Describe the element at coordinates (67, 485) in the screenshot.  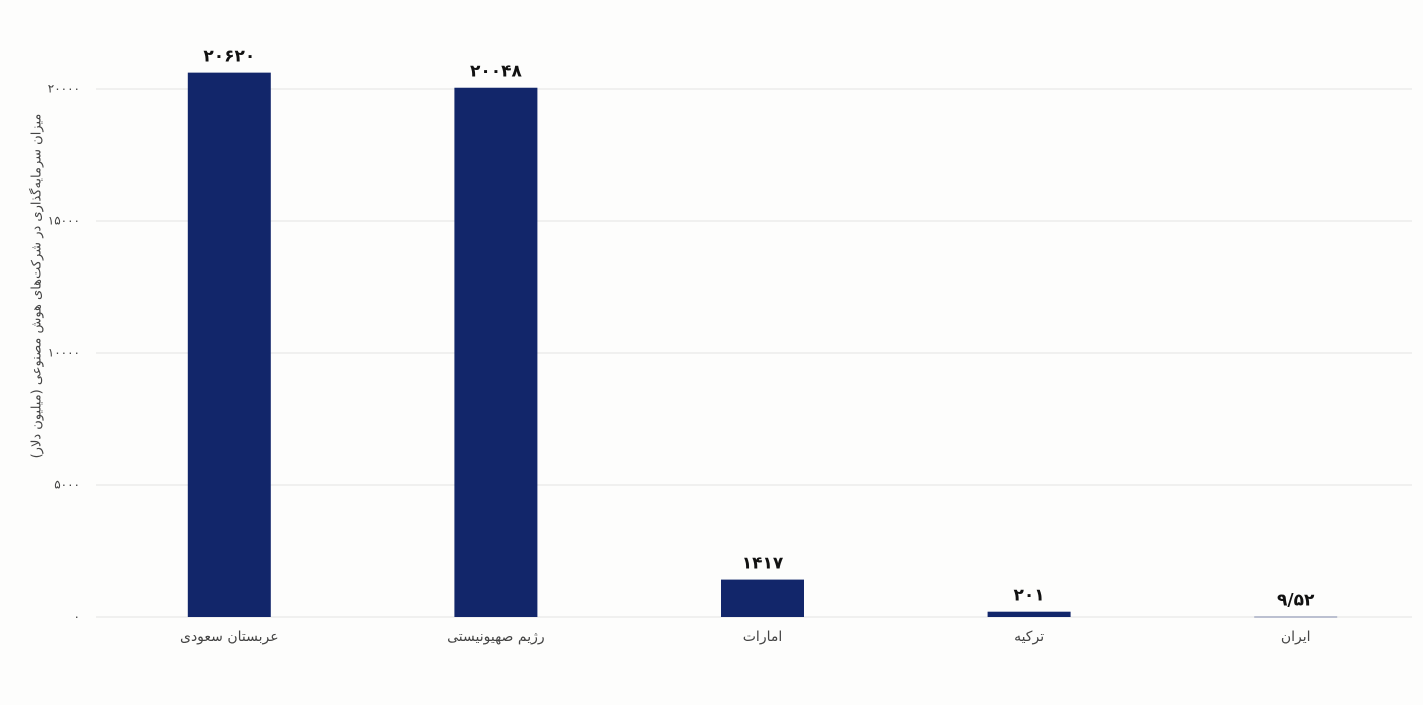
I see `y-tick-label: ۵۰۰۰` at that location.